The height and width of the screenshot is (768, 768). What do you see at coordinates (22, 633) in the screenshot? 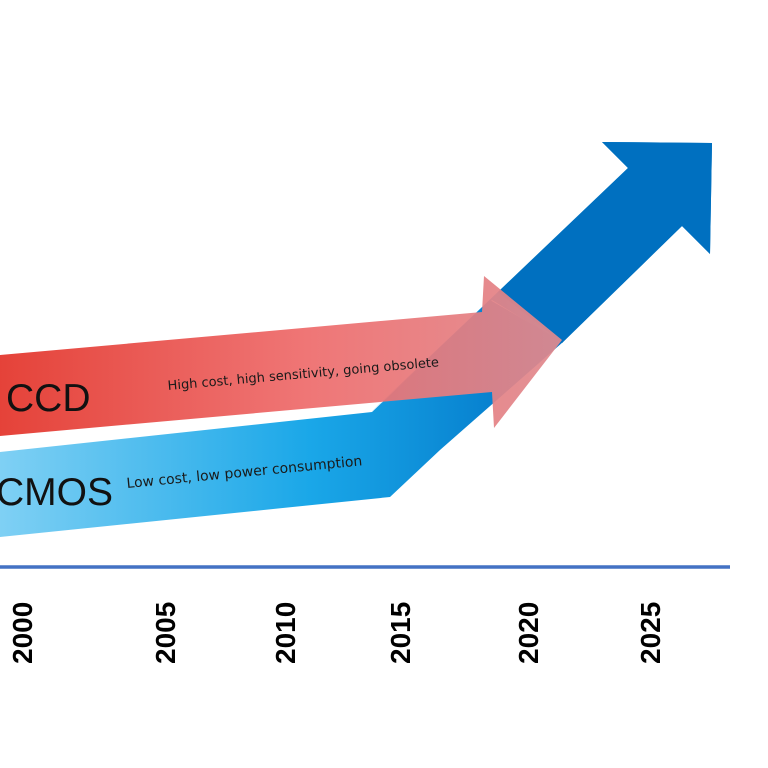
I see `year-label-2000: 2000` at bounding box center [22, 633].